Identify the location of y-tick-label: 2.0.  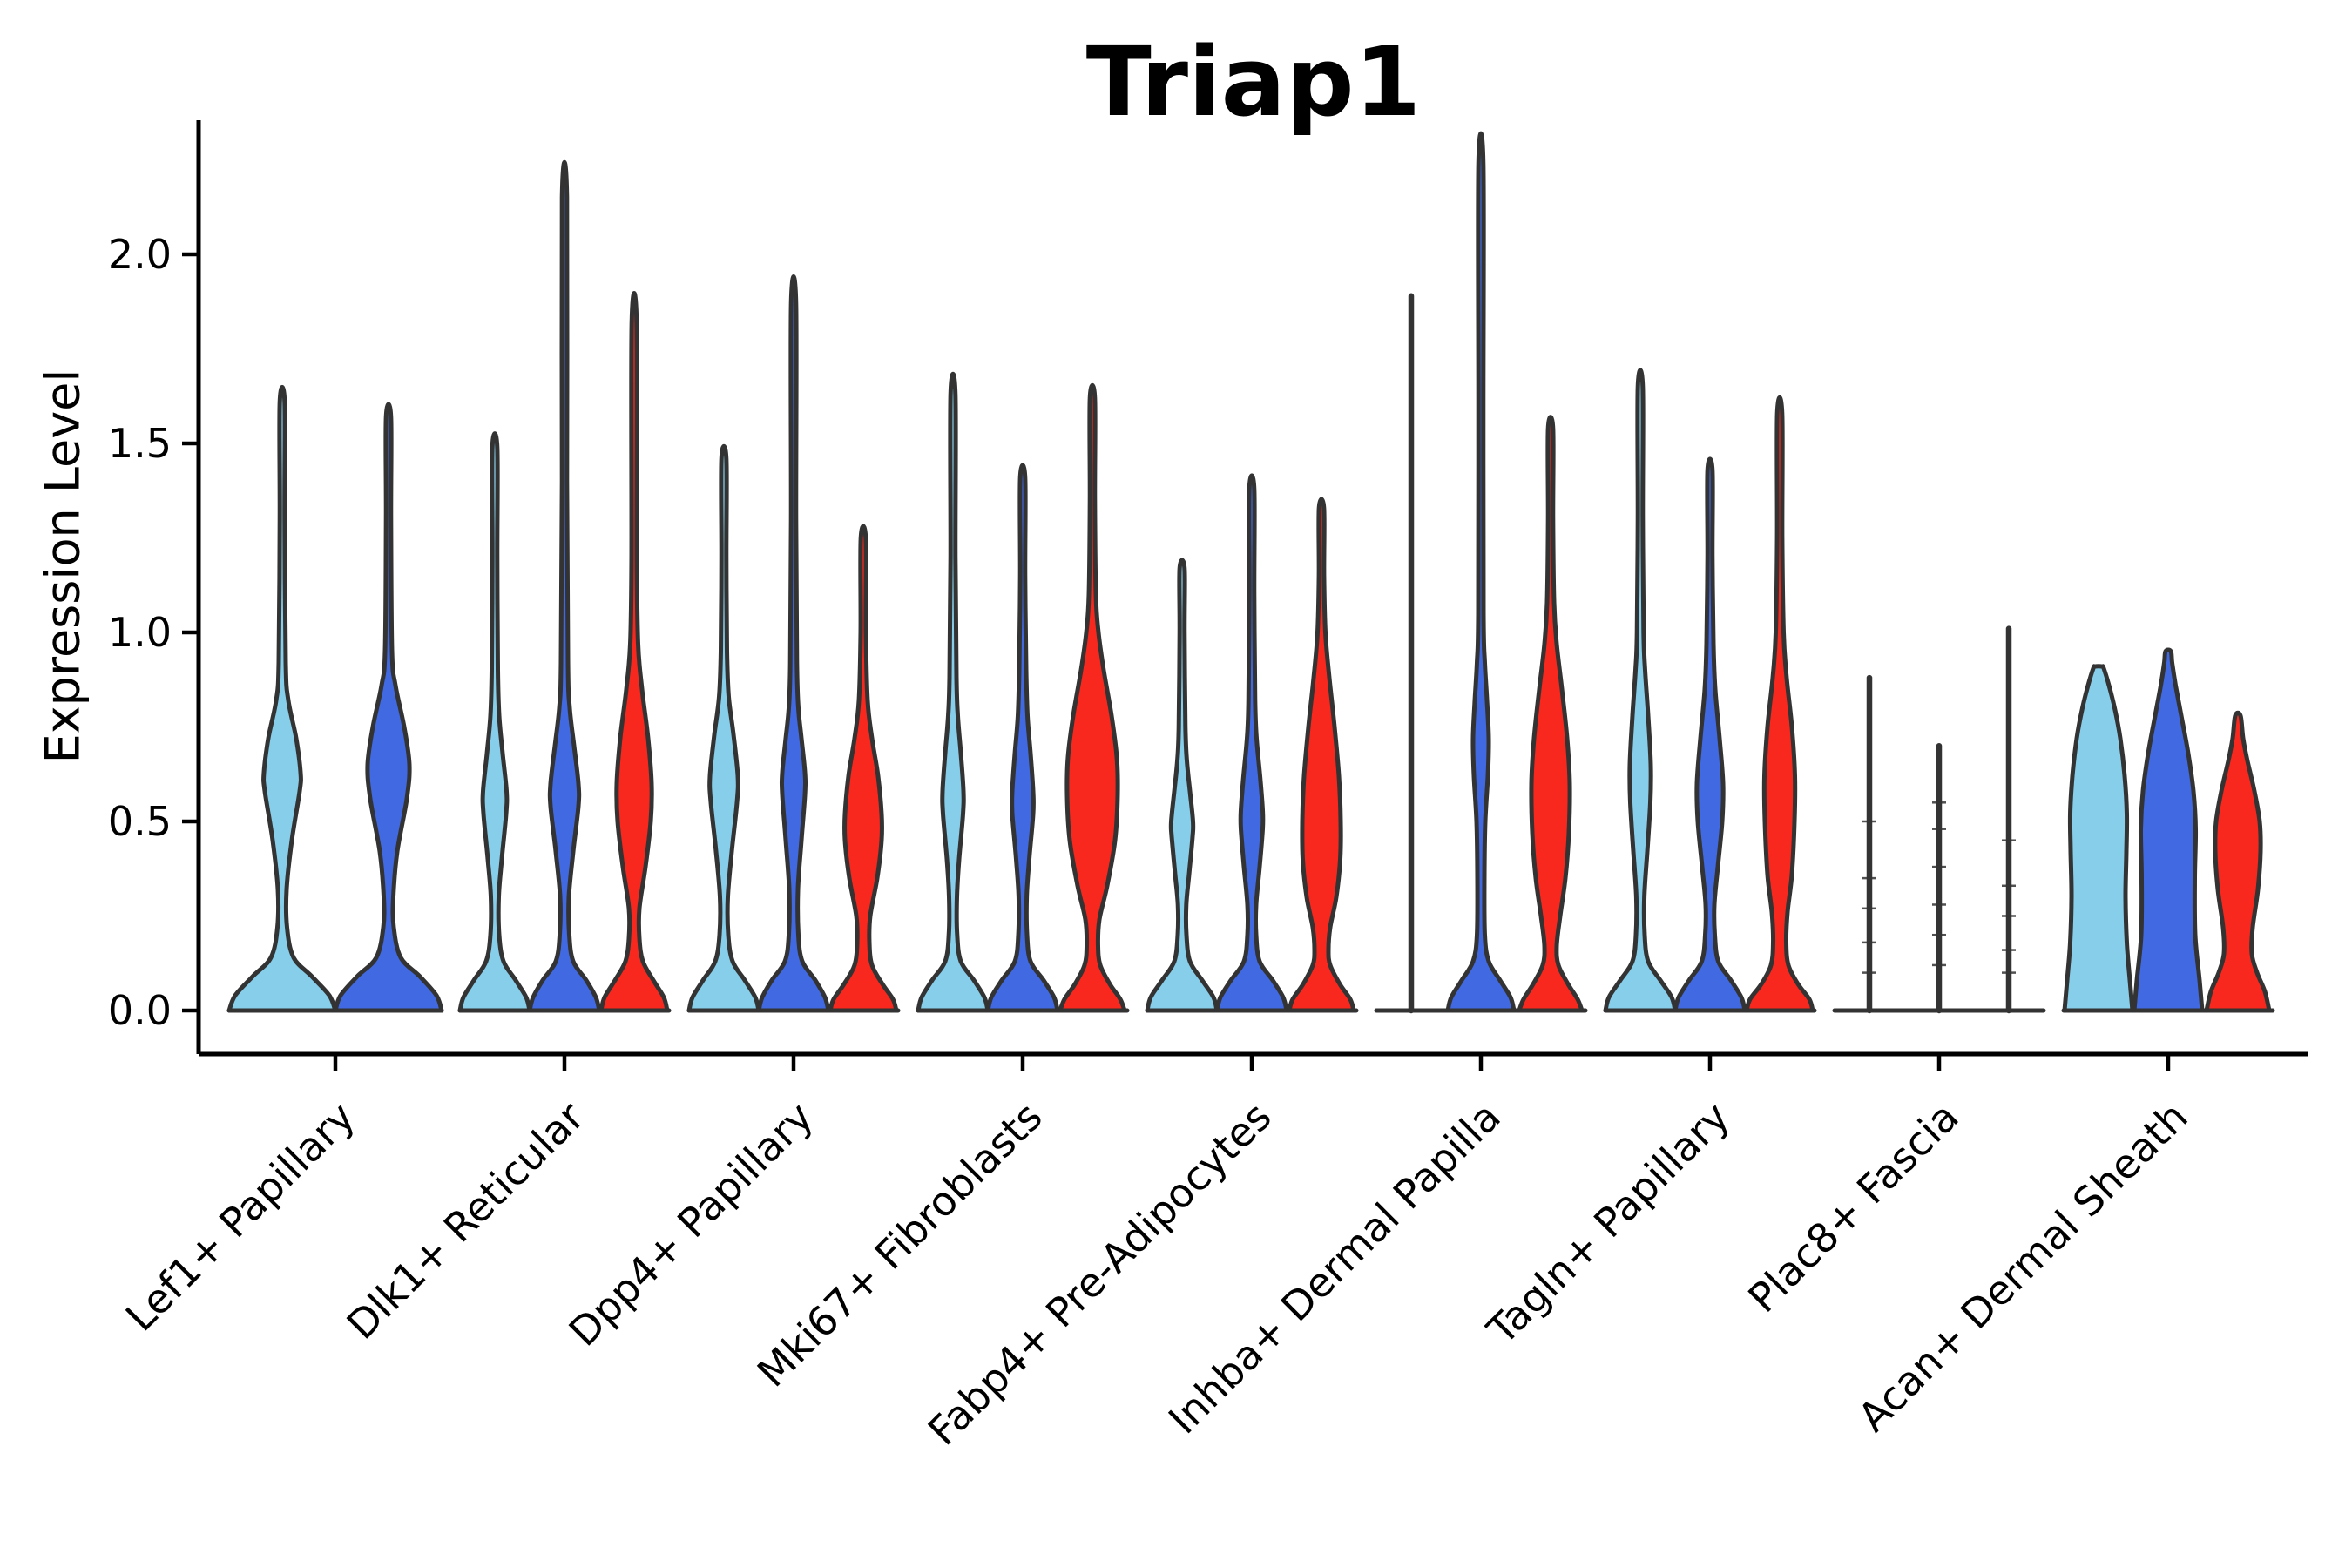
(140, 255).